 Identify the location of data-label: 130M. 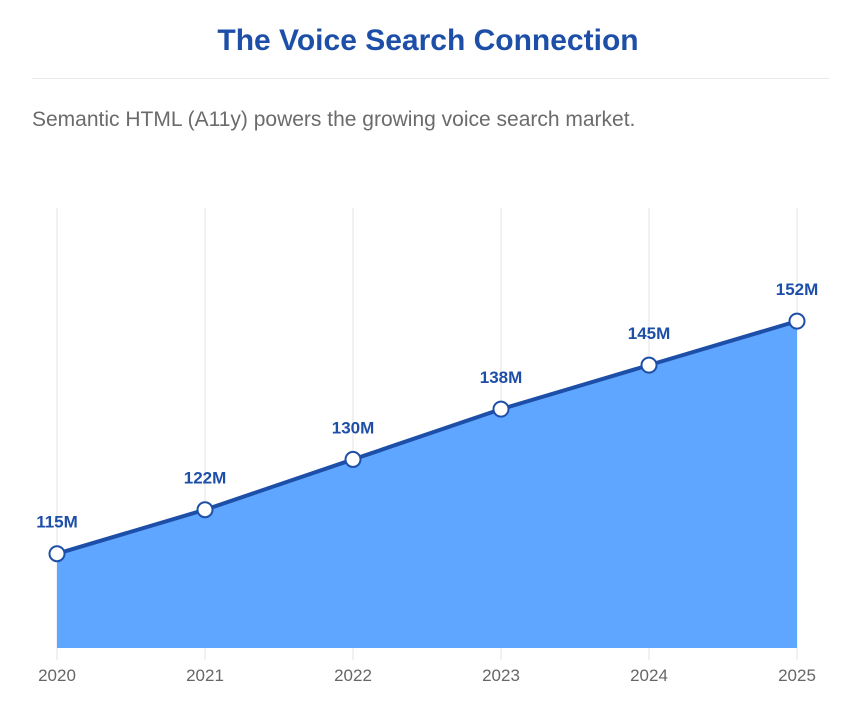
(353, 427).